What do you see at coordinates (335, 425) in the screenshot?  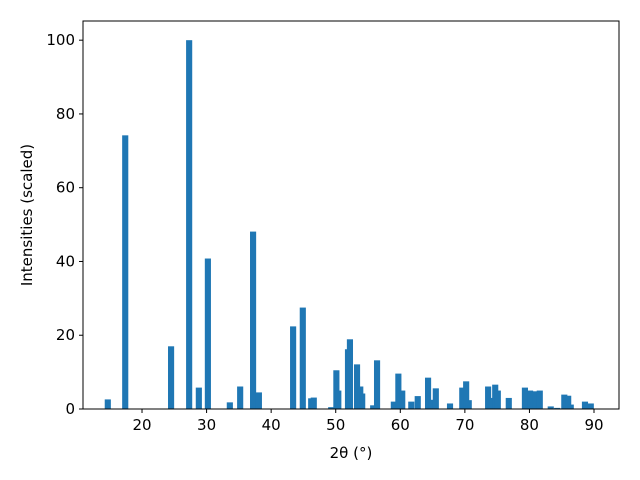 I see `x-tick-label: 50` at bounding box center [335, 425].